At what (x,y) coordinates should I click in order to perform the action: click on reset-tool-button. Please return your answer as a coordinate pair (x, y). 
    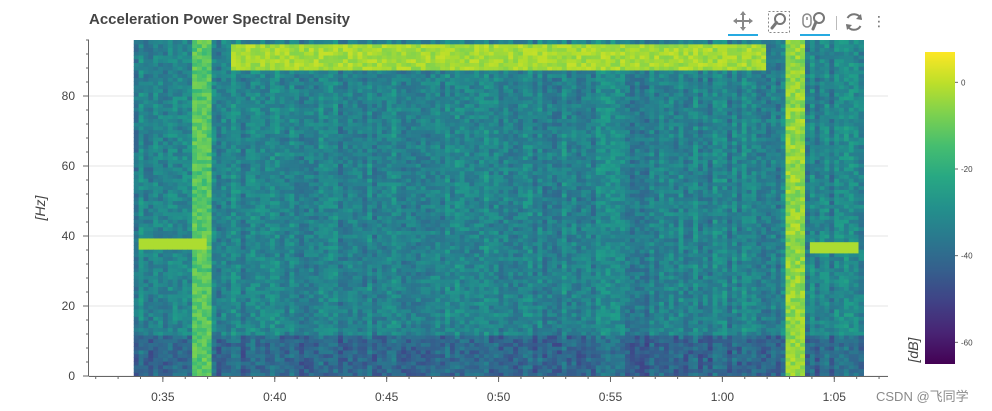
    Looking at the image, I should click on (854, 22).